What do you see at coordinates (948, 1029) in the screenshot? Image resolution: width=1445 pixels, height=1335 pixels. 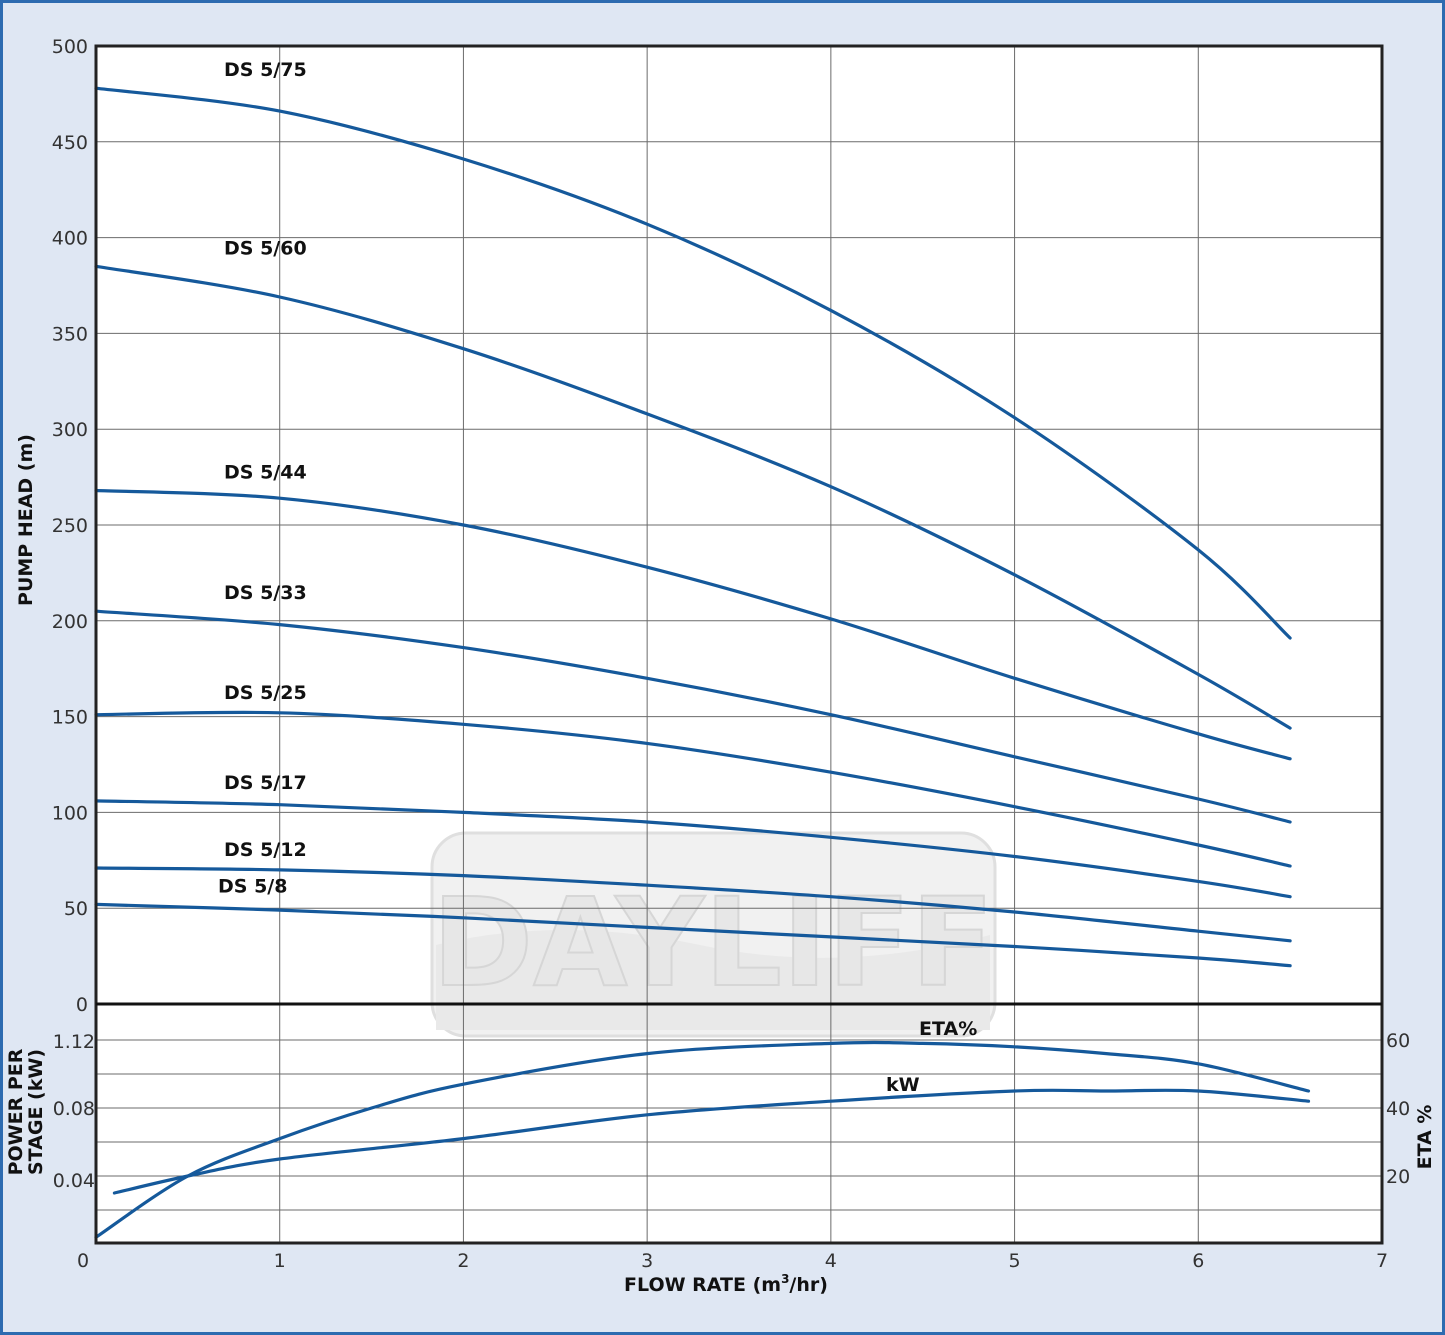 I see `series-label: ETA%` at bounding box center [948, 1029].